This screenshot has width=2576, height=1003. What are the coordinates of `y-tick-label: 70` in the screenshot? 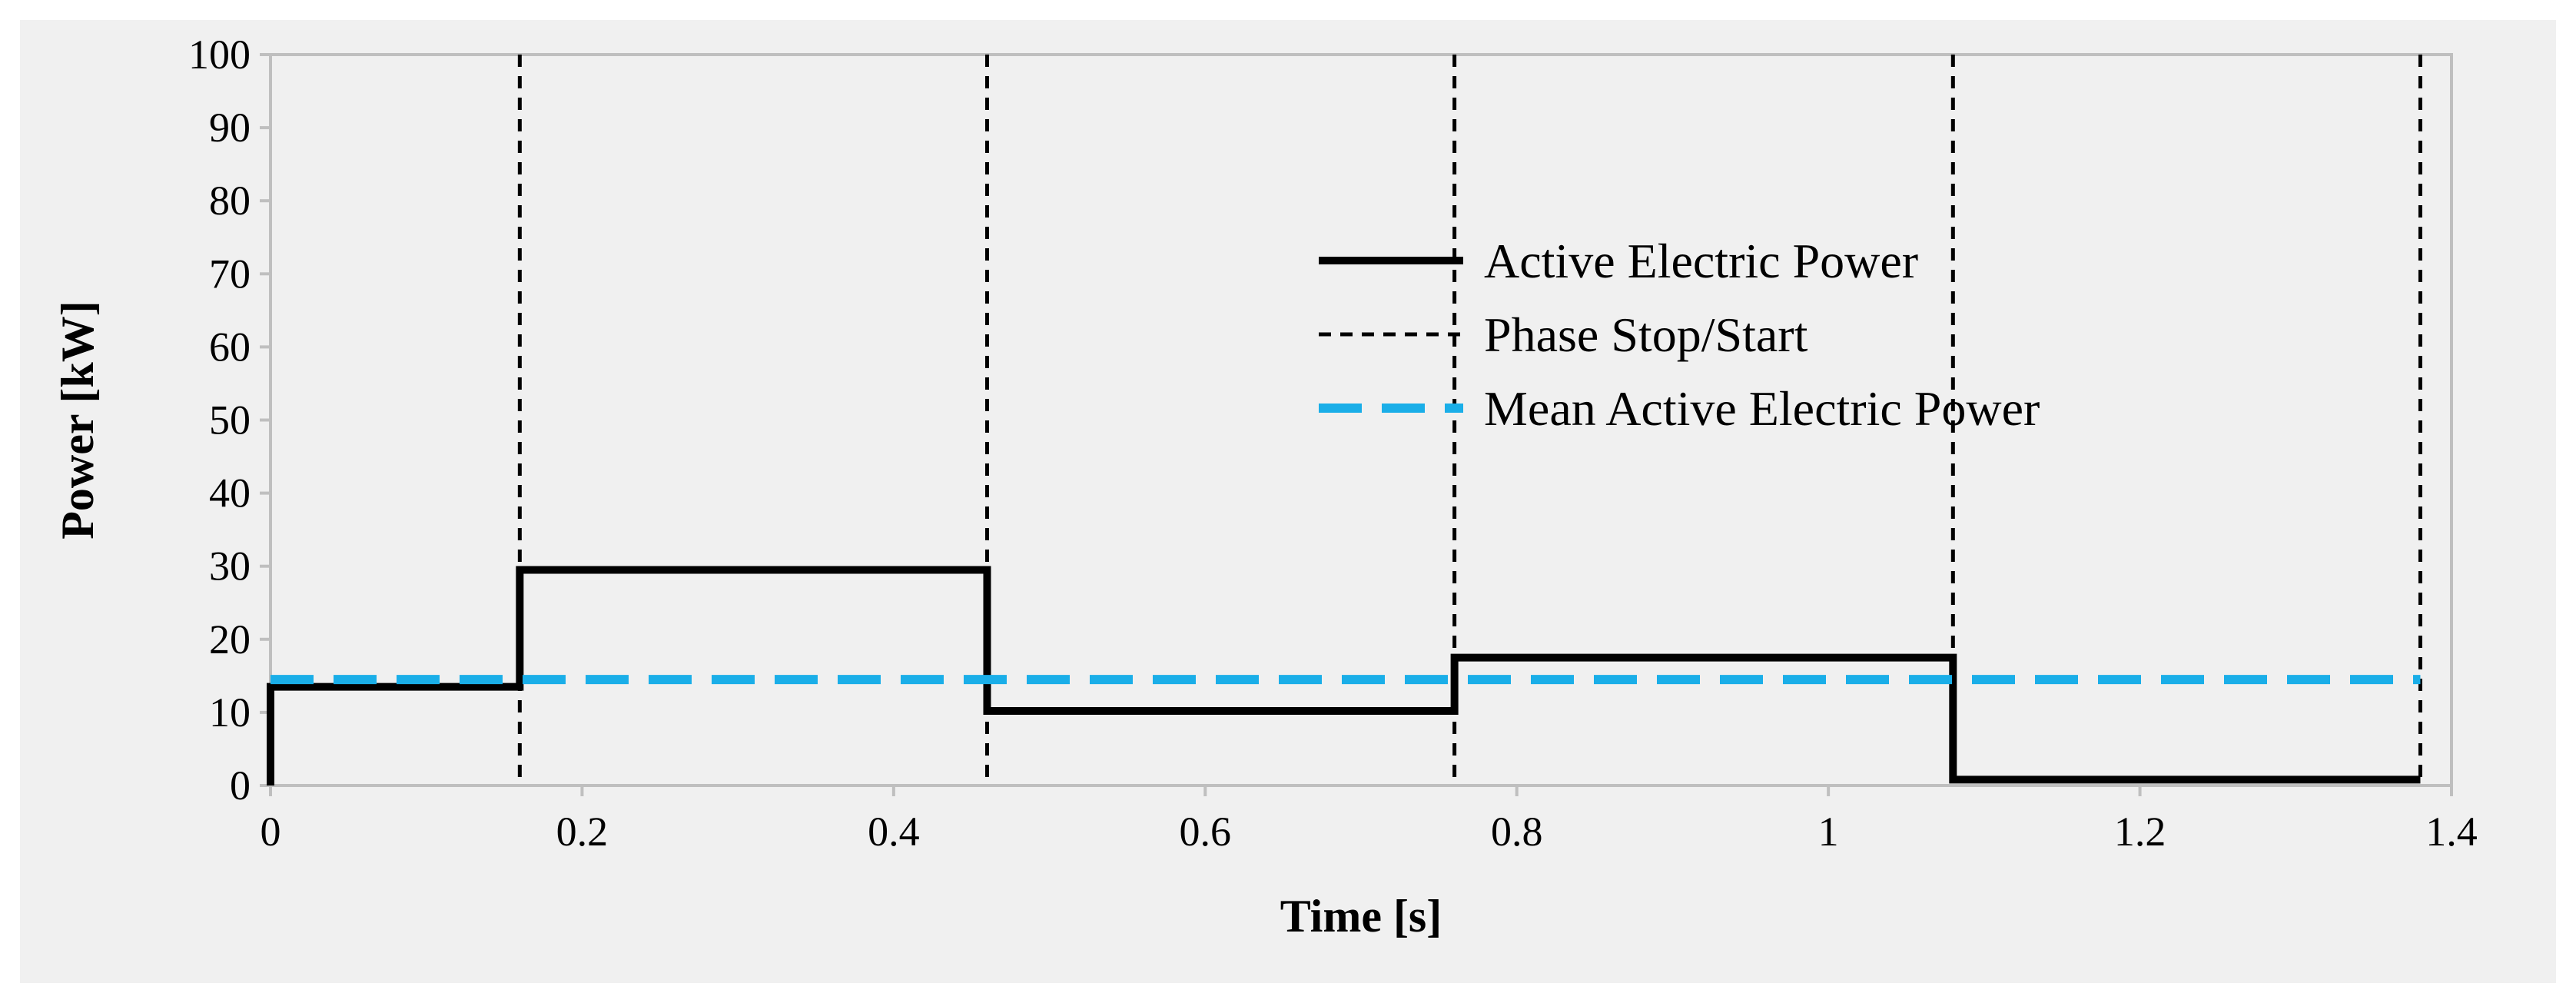 It's located at (230, 274).